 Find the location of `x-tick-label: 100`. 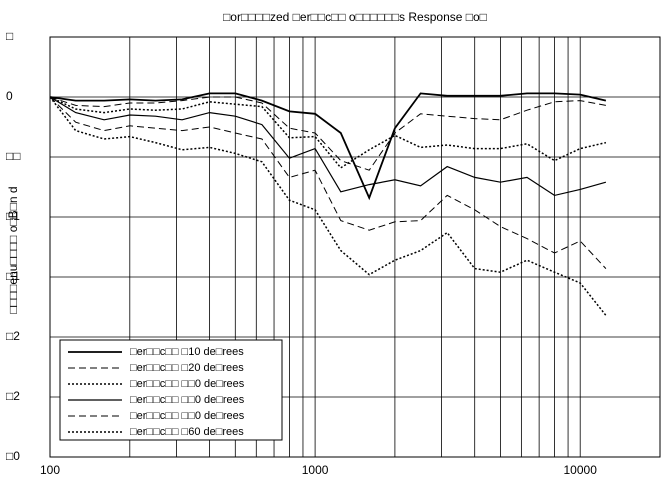

x-tick-label: 100 is located at coordinates (50, 470).